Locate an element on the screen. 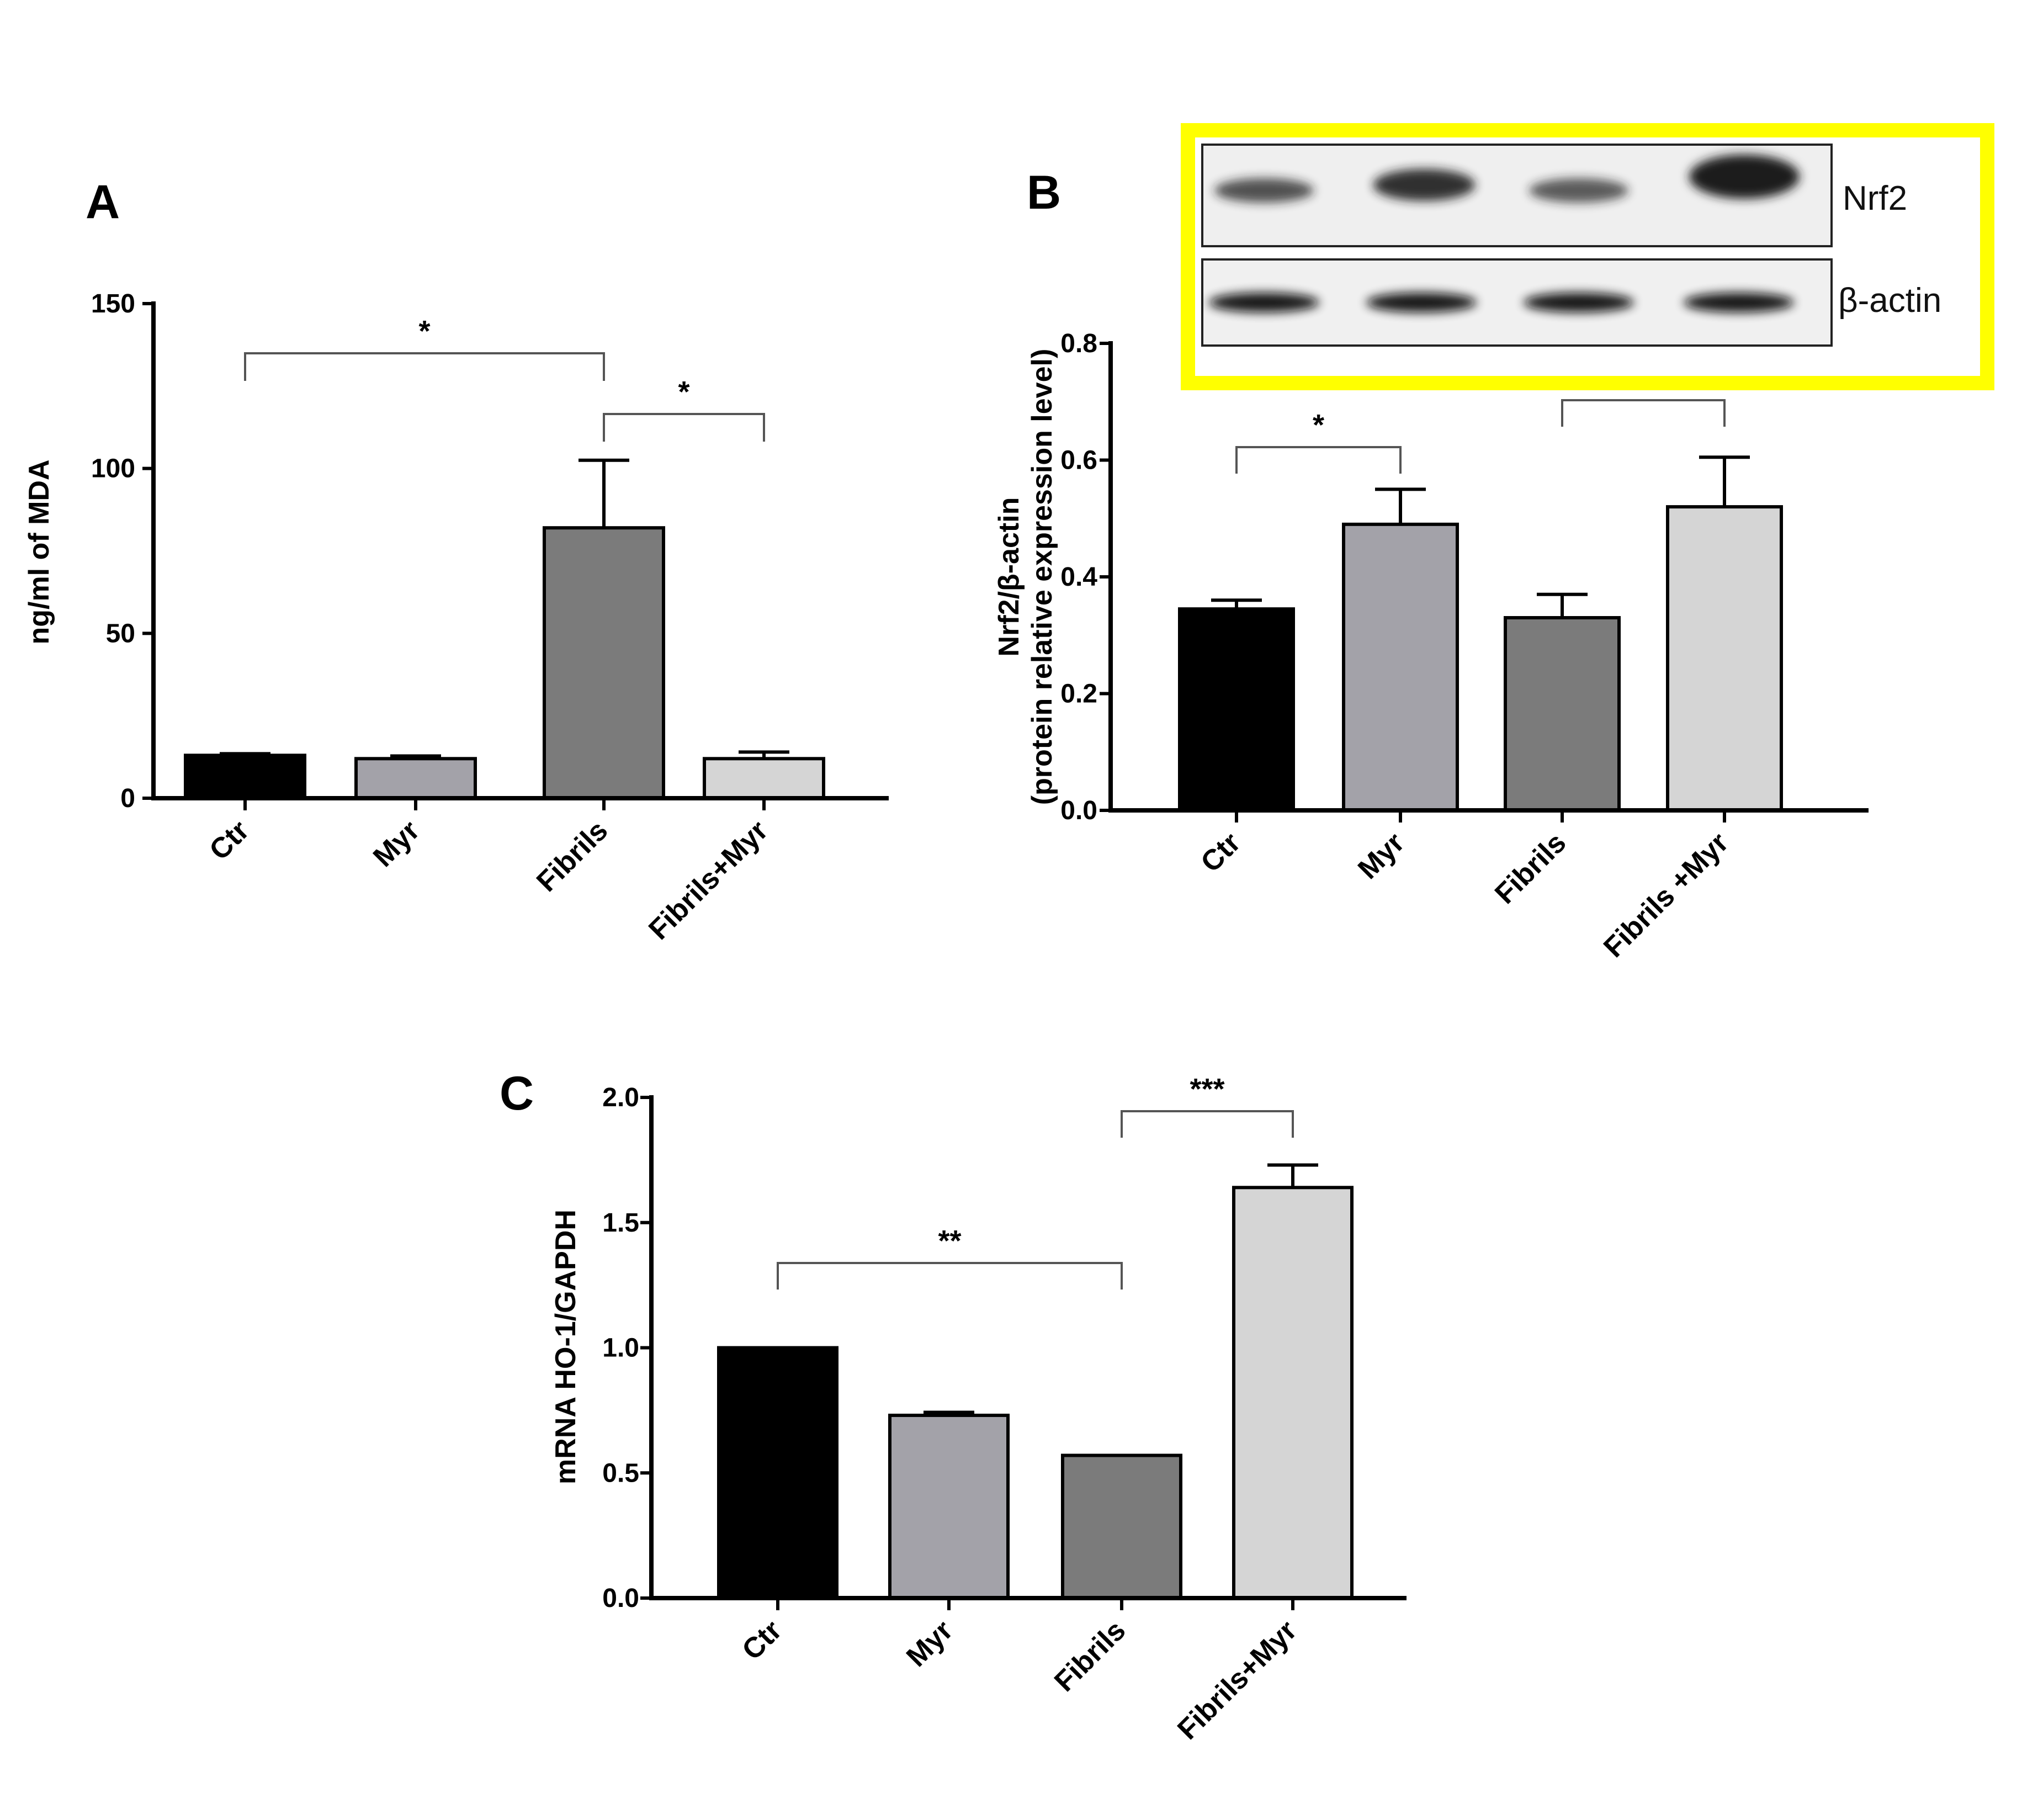 This screenshot has width=2022, height=1820. y-tick-label: 0.5 is located at coordinates (620, 1473).